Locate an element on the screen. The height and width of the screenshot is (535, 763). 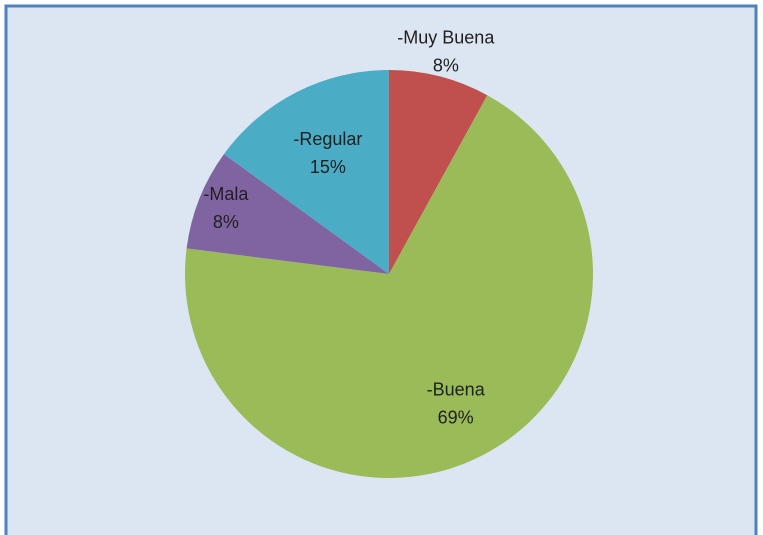
slice-category-label: -Mala is located at coordinates (226, 194).